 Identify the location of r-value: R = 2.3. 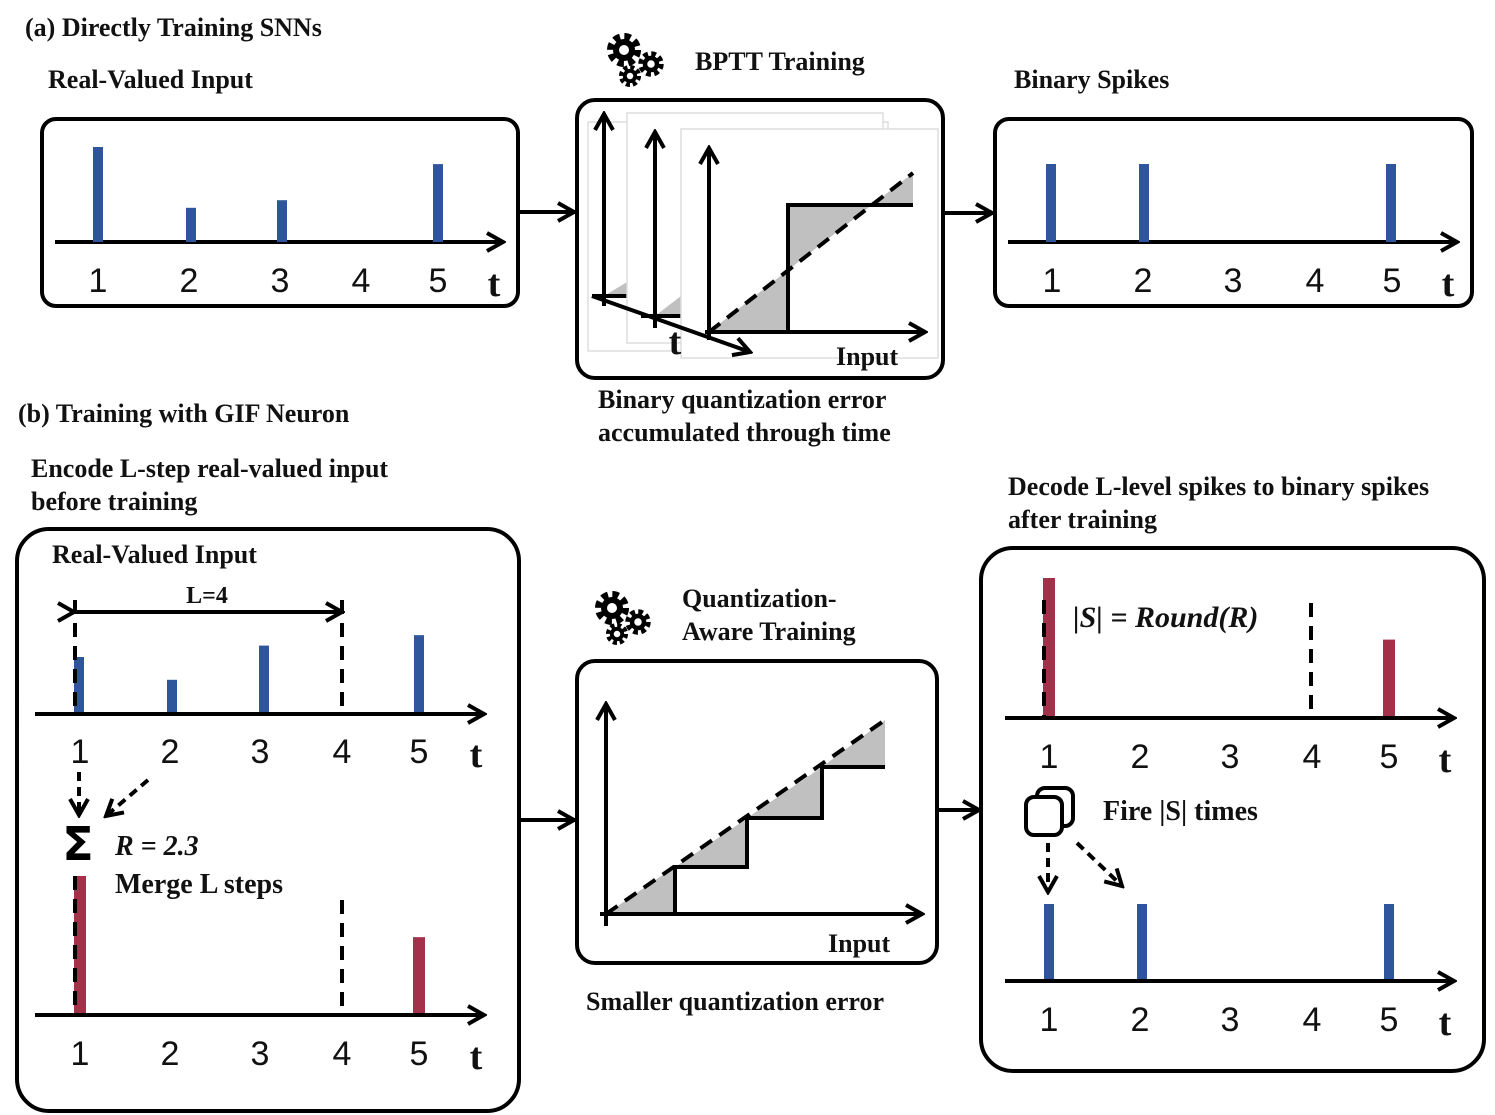
(156, 846).